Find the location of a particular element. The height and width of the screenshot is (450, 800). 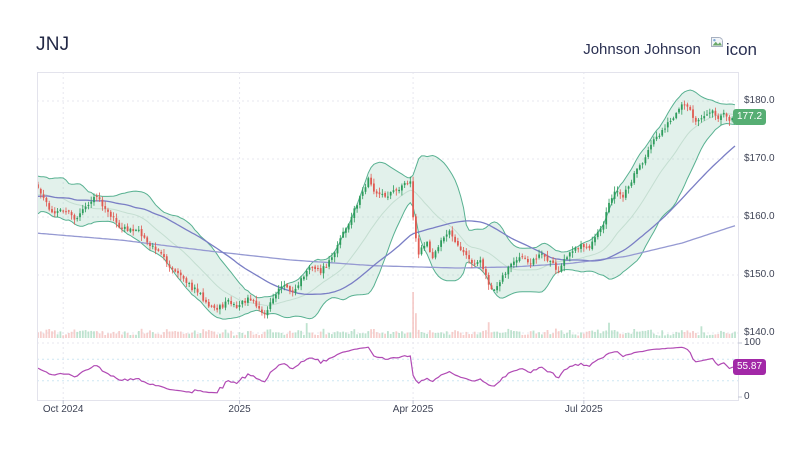

x-axis-label: 2025 is located at coordinates (239, 409).